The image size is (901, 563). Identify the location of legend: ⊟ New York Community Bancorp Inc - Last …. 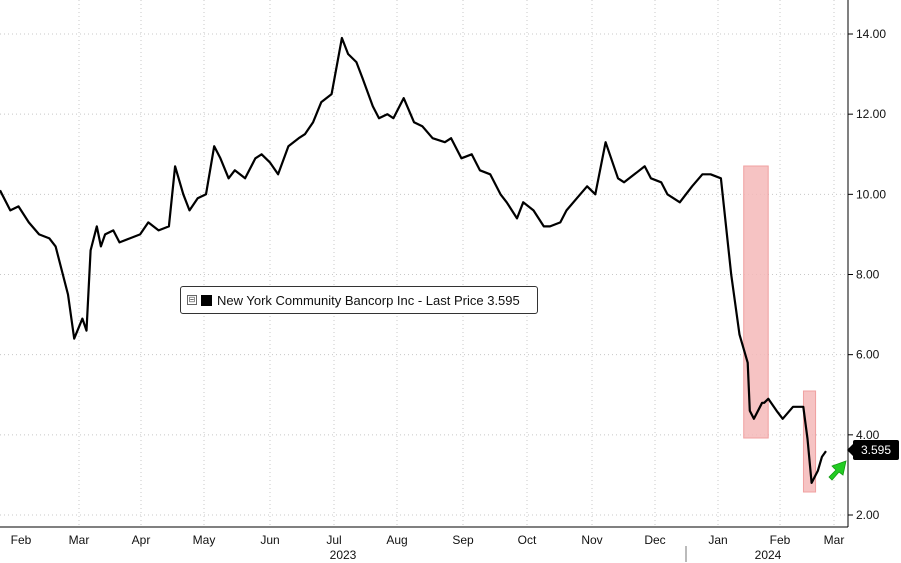
(359, 300).